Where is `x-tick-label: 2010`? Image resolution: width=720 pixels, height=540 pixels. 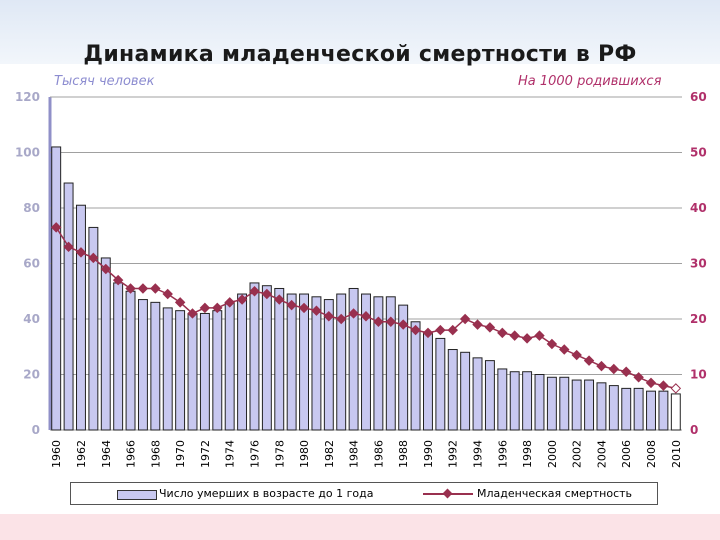 x-tick-label: 2010 is located at coordinates (676, 454).